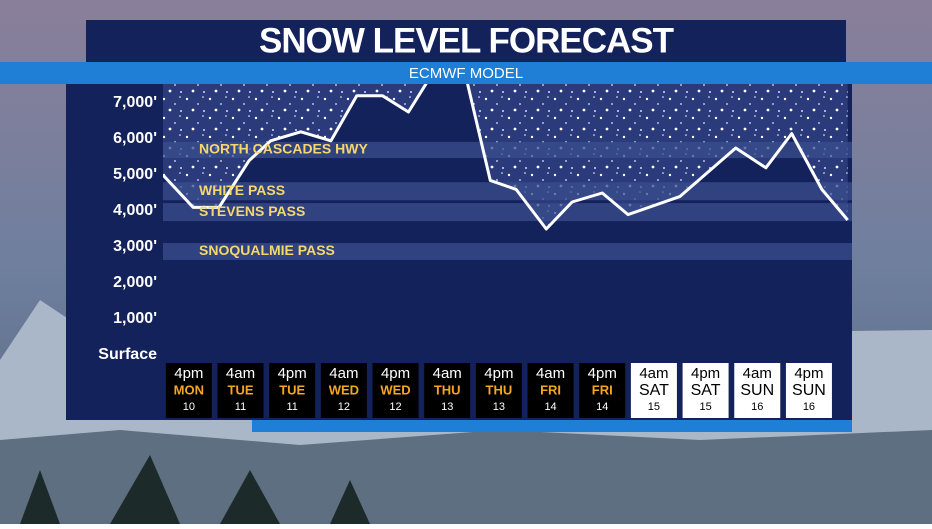 This screenshot has height=529, width=932. Describe the element at coordinates (189, 407) in the screenshot. I see `x-tick-date: 10` at that location.